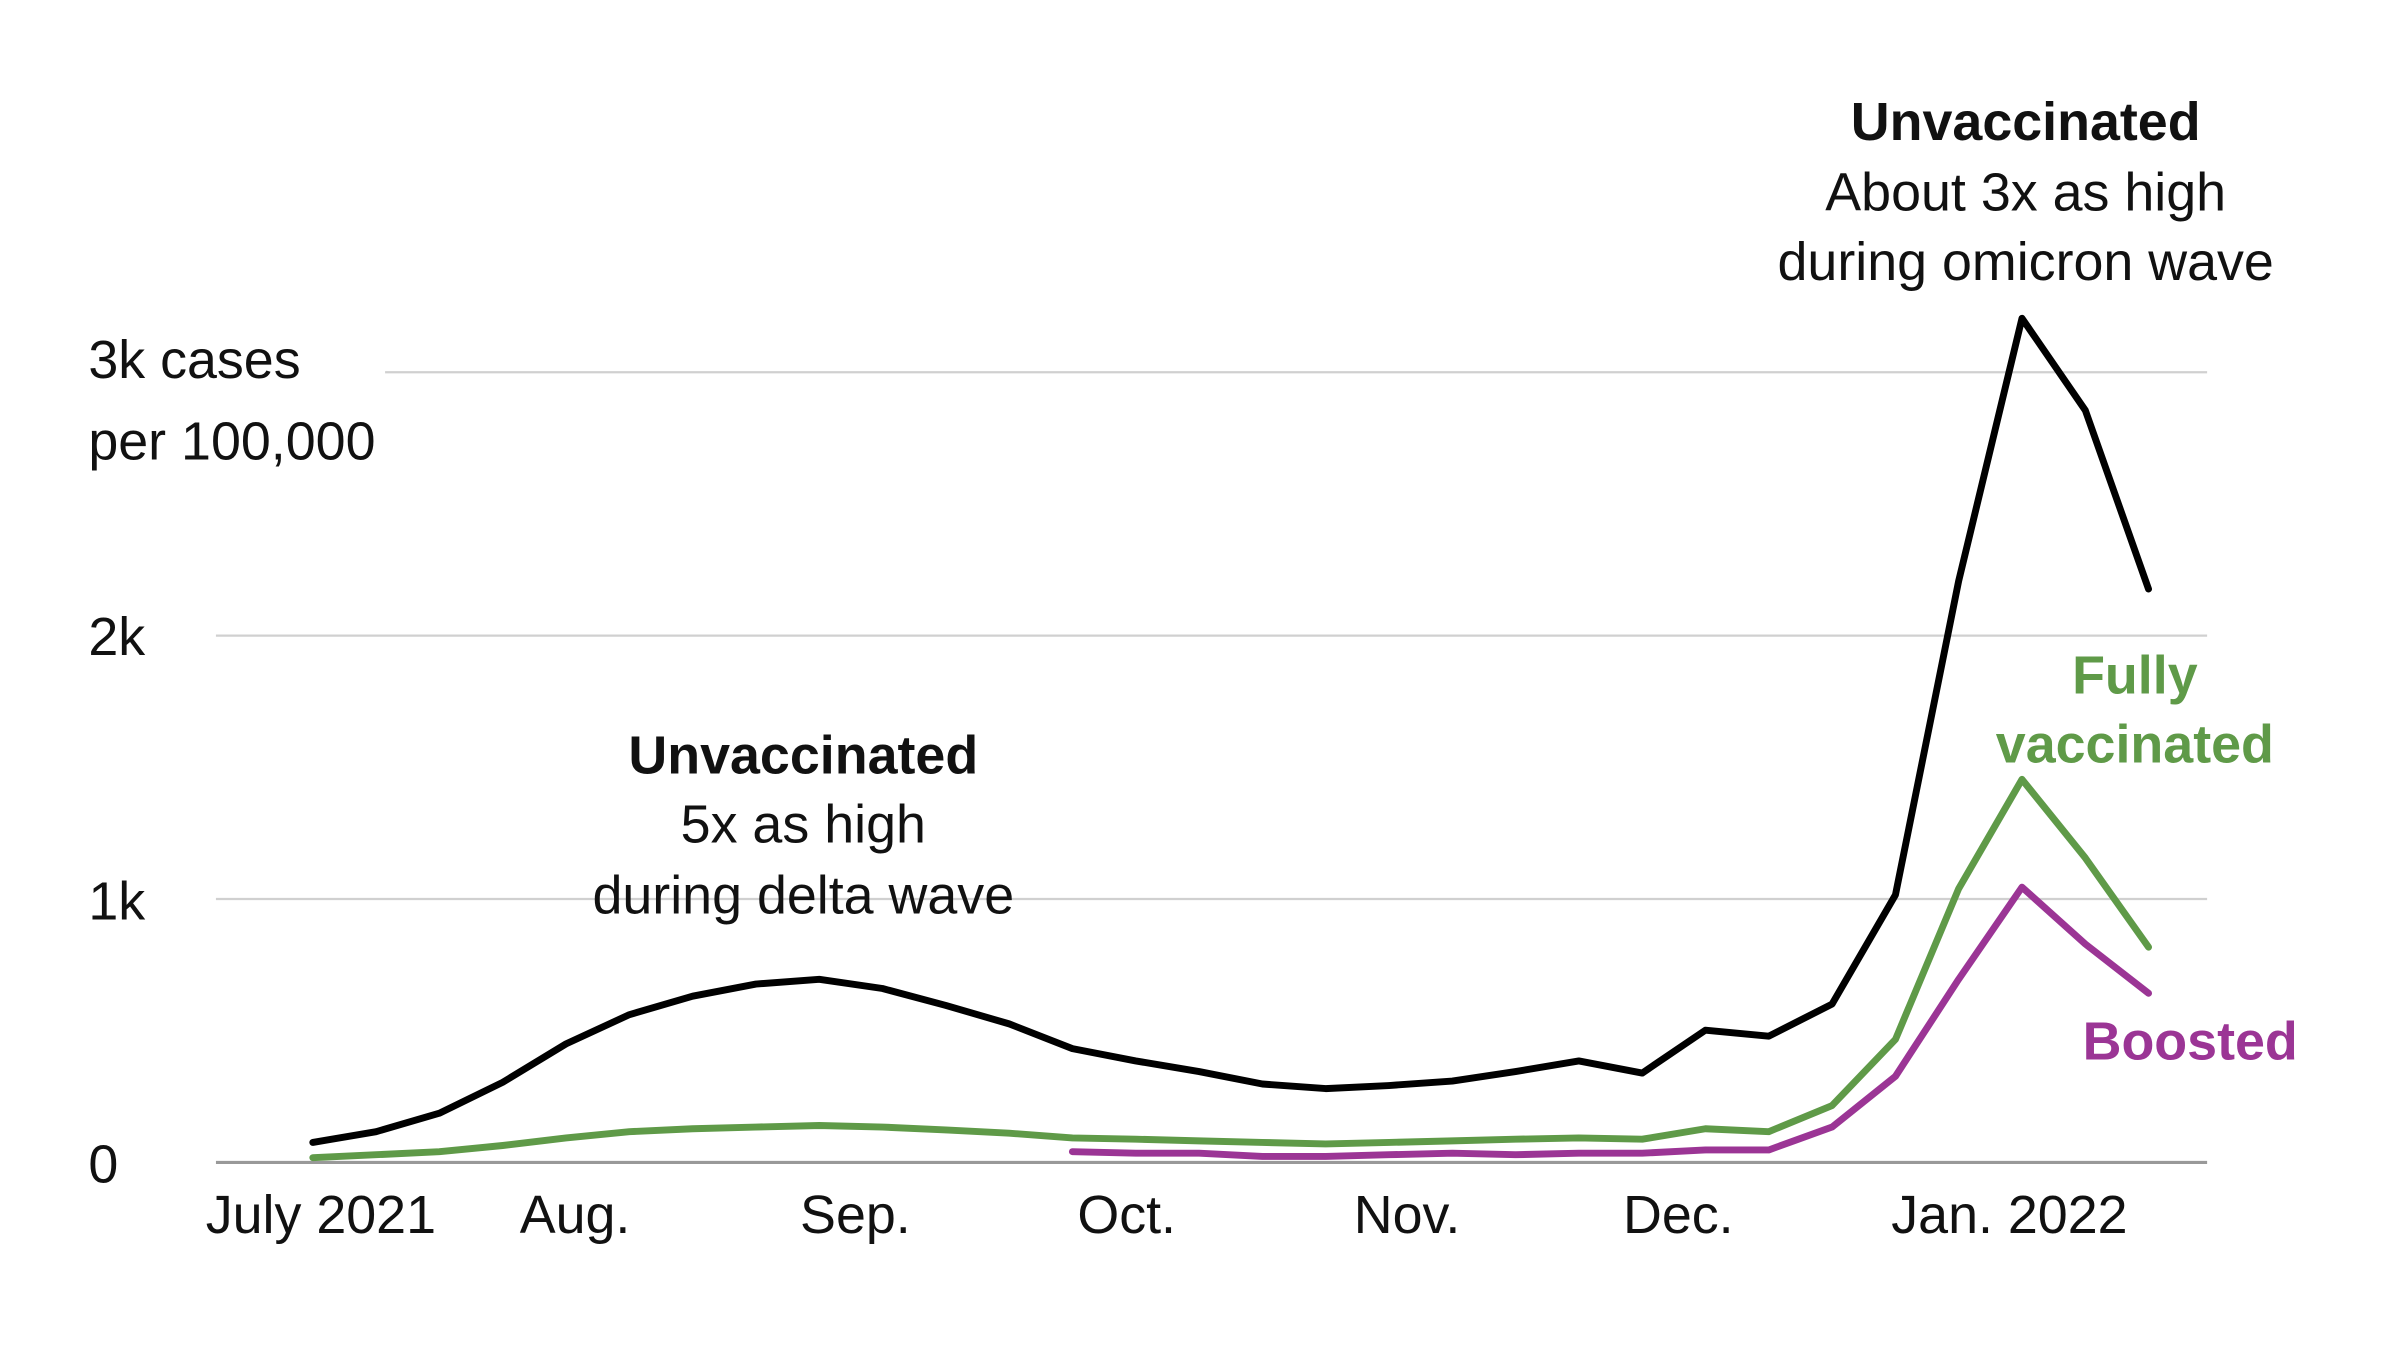 The height and width of the screenshot is (1350, 2400). Describe the element at coordinates (2135, 675) in the screenshot. I see `label-fully-line1: Fully` at that location.